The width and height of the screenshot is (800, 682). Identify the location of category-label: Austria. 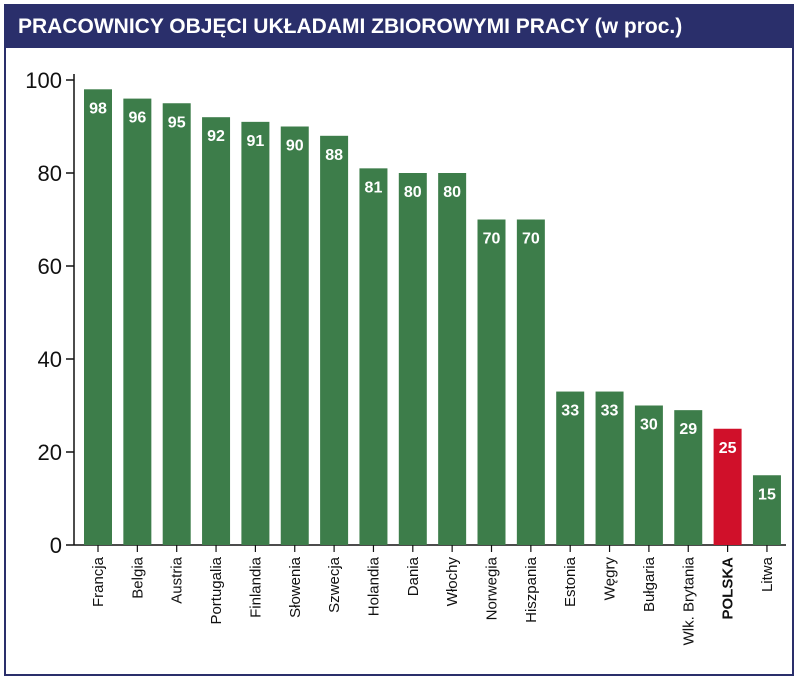
(177, 579).